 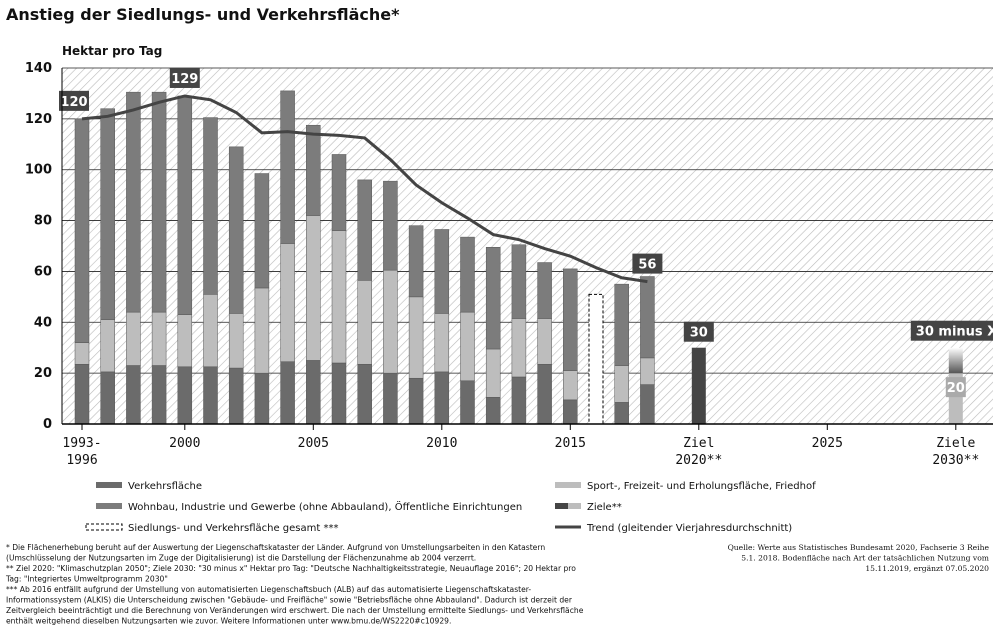 I want to click on annotation: 30 minus X, so click(x=954, y=332).